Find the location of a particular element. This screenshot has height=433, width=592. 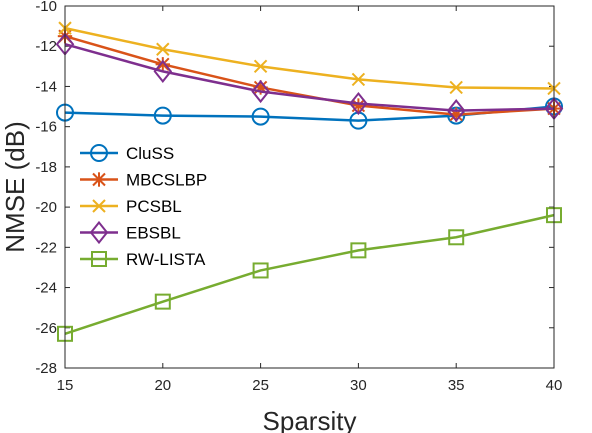

legend-item-mbcslbp: MBCSLBP is located at coordinates (143, 180).